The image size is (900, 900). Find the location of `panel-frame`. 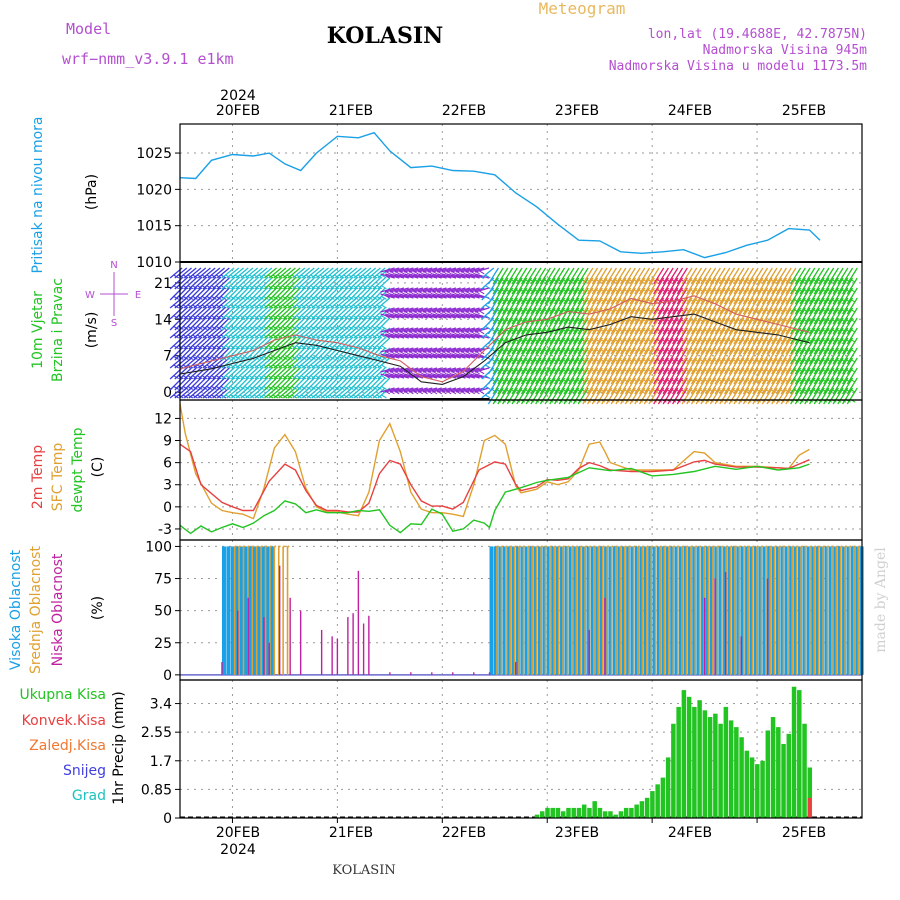

panel-frame is located at coordinates (521, 193).